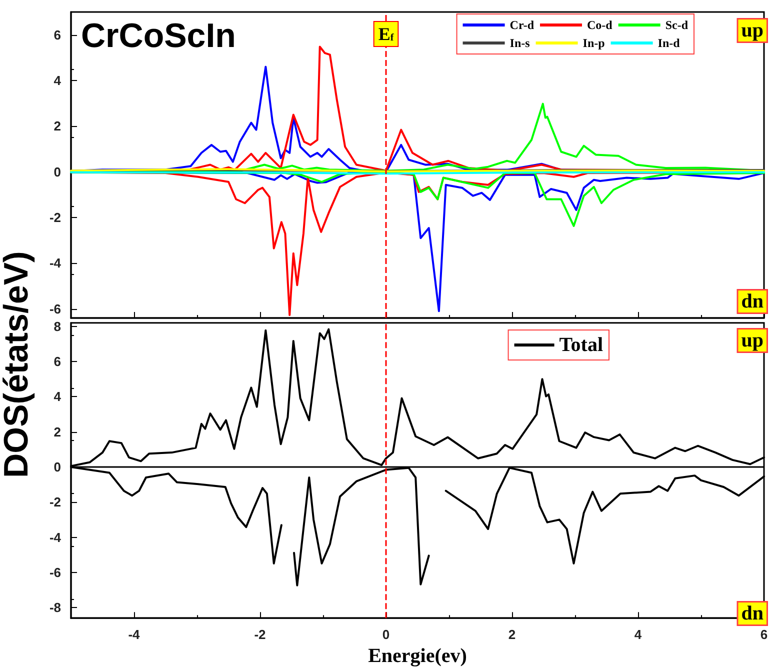 The width and height of the screenshot is (772, 671). I want to click on x-tick-label: -4, so click(134, 634).